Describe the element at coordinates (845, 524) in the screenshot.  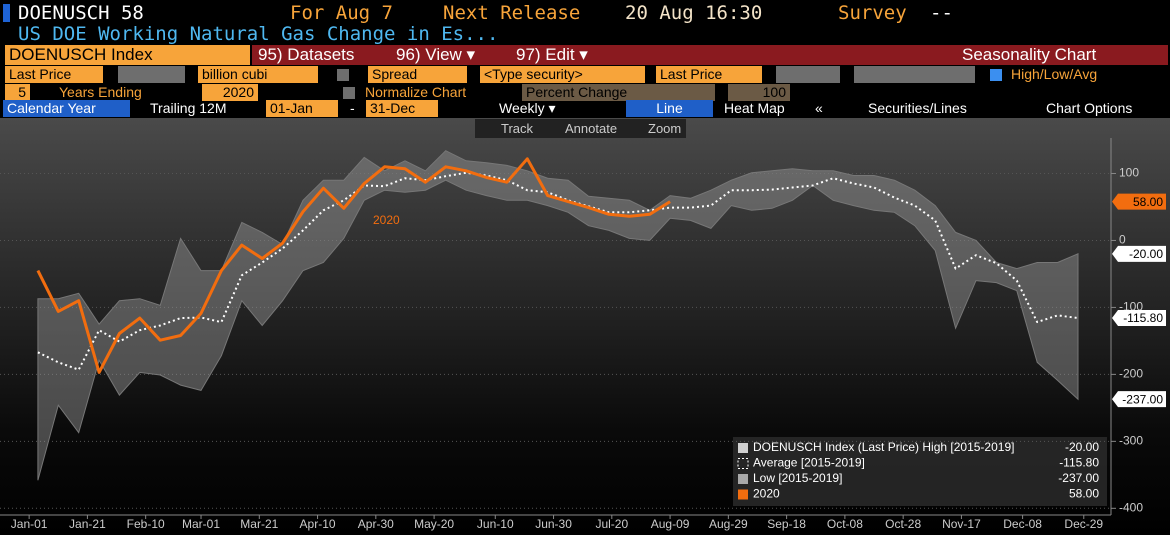
I see `x-tick-label: Oct-08` at that location.